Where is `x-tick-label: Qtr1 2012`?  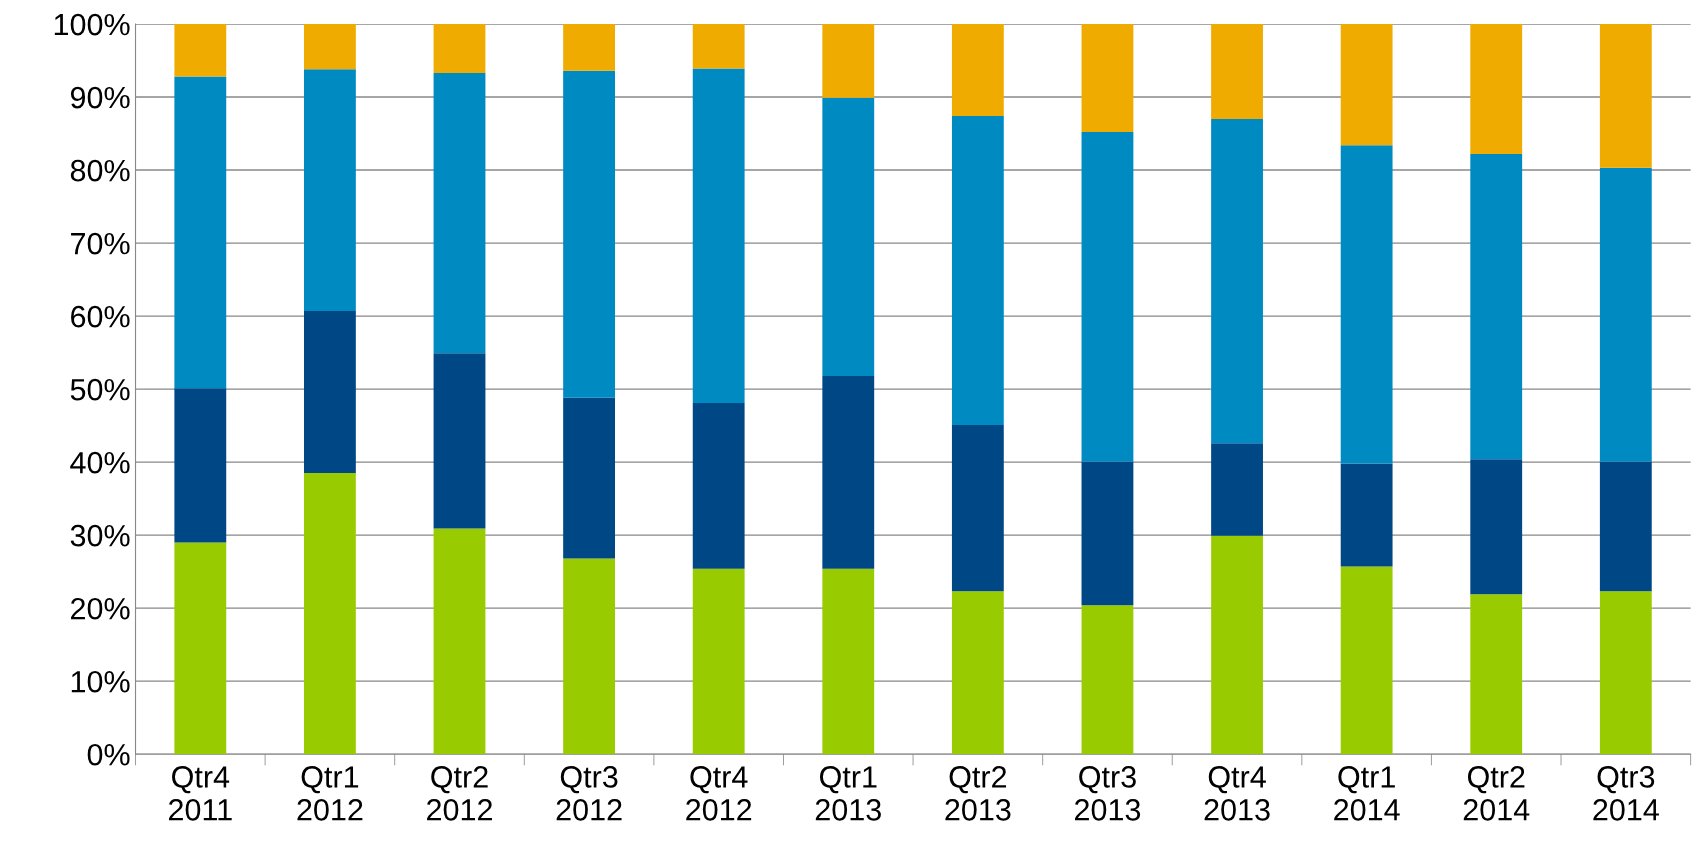 x-tick-label: Qtr1 2012 is located at coordinates (330, 793).